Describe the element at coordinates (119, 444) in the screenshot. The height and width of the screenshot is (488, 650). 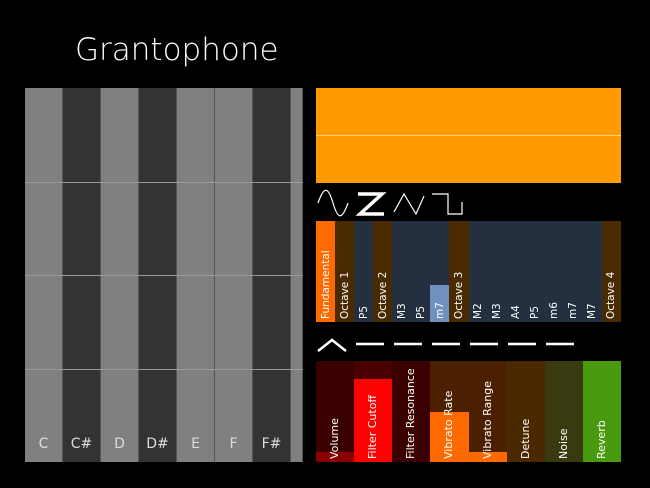
I see `key-label: D` at that location.